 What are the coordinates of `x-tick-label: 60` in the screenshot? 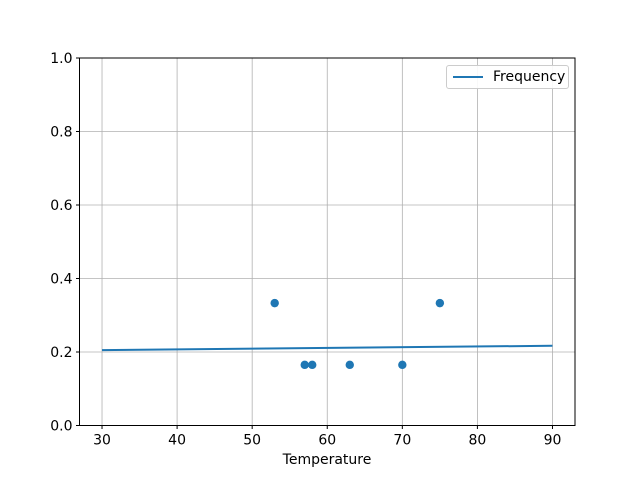 It's located at (327, 441).